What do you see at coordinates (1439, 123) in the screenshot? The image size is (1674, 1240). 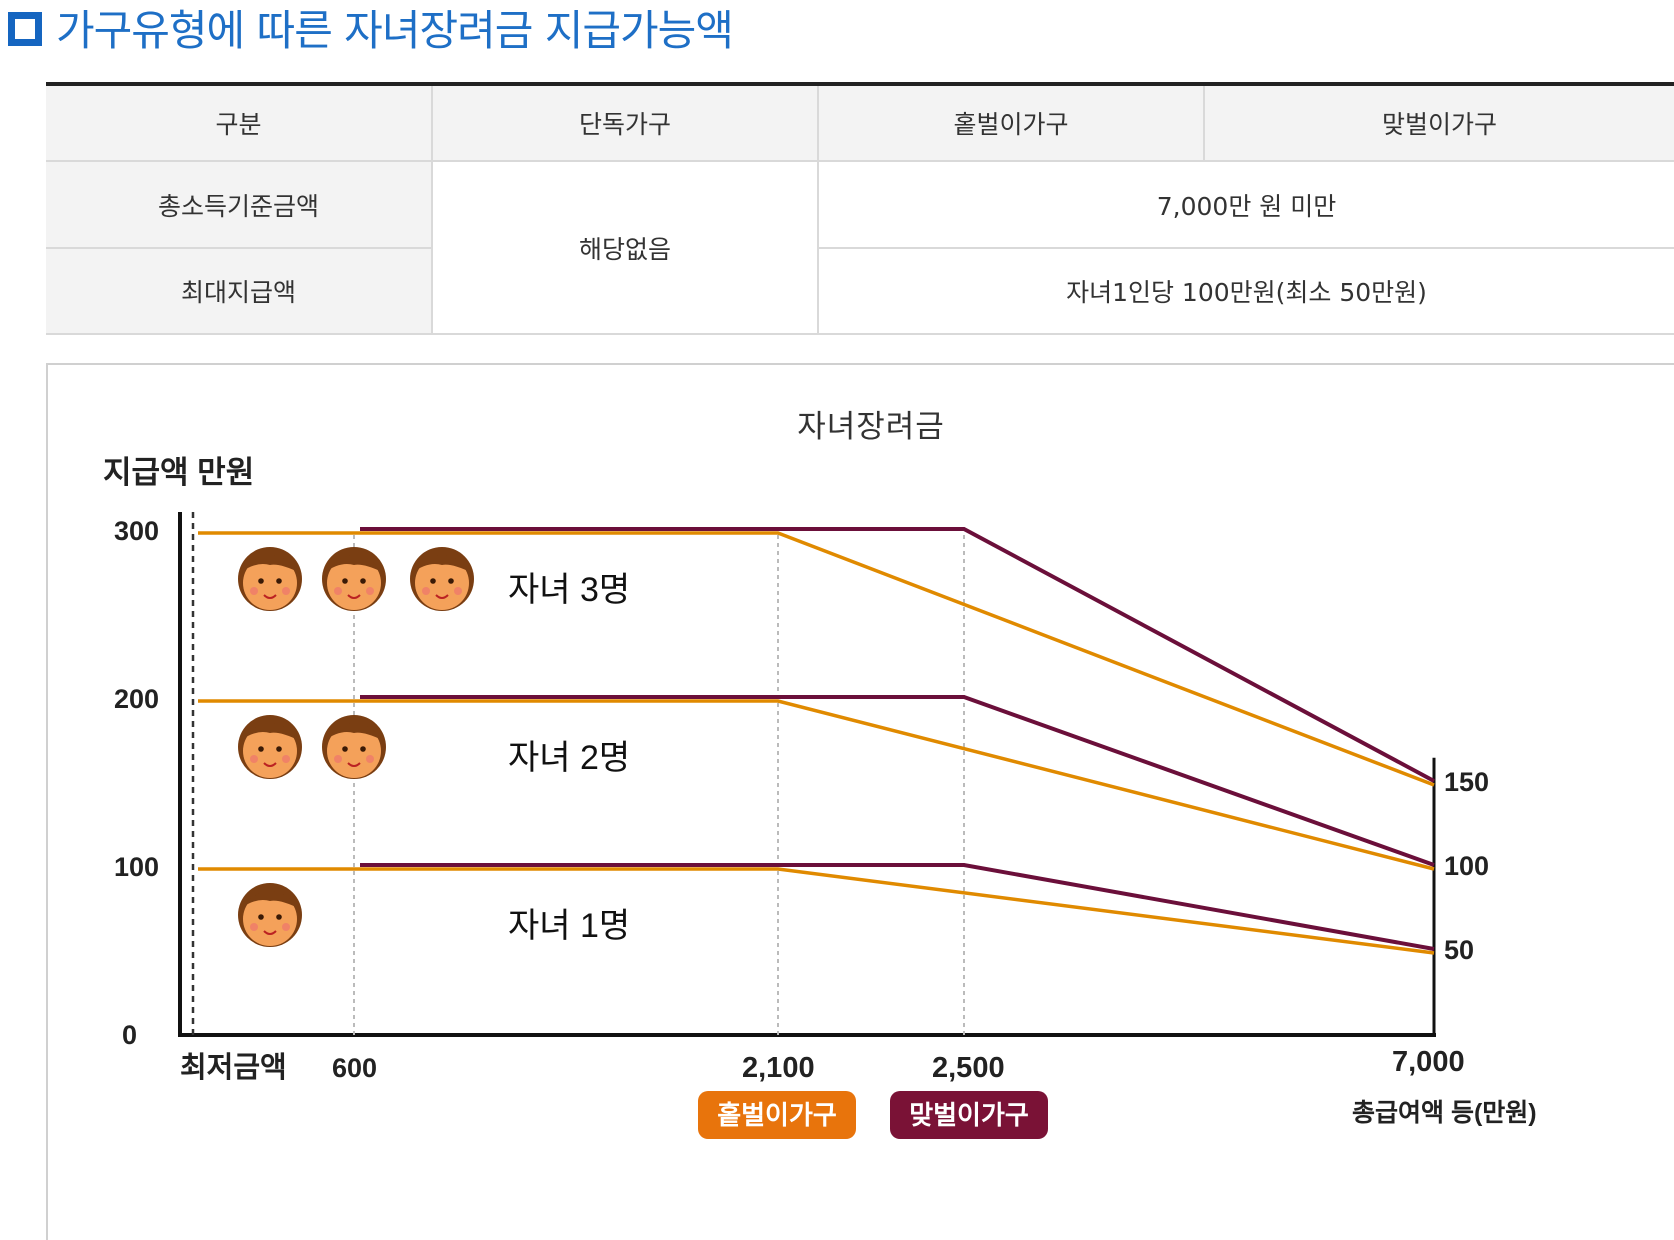 I see `header-matbeol: 맞벌이가구` at bounding box center [1439, 123].